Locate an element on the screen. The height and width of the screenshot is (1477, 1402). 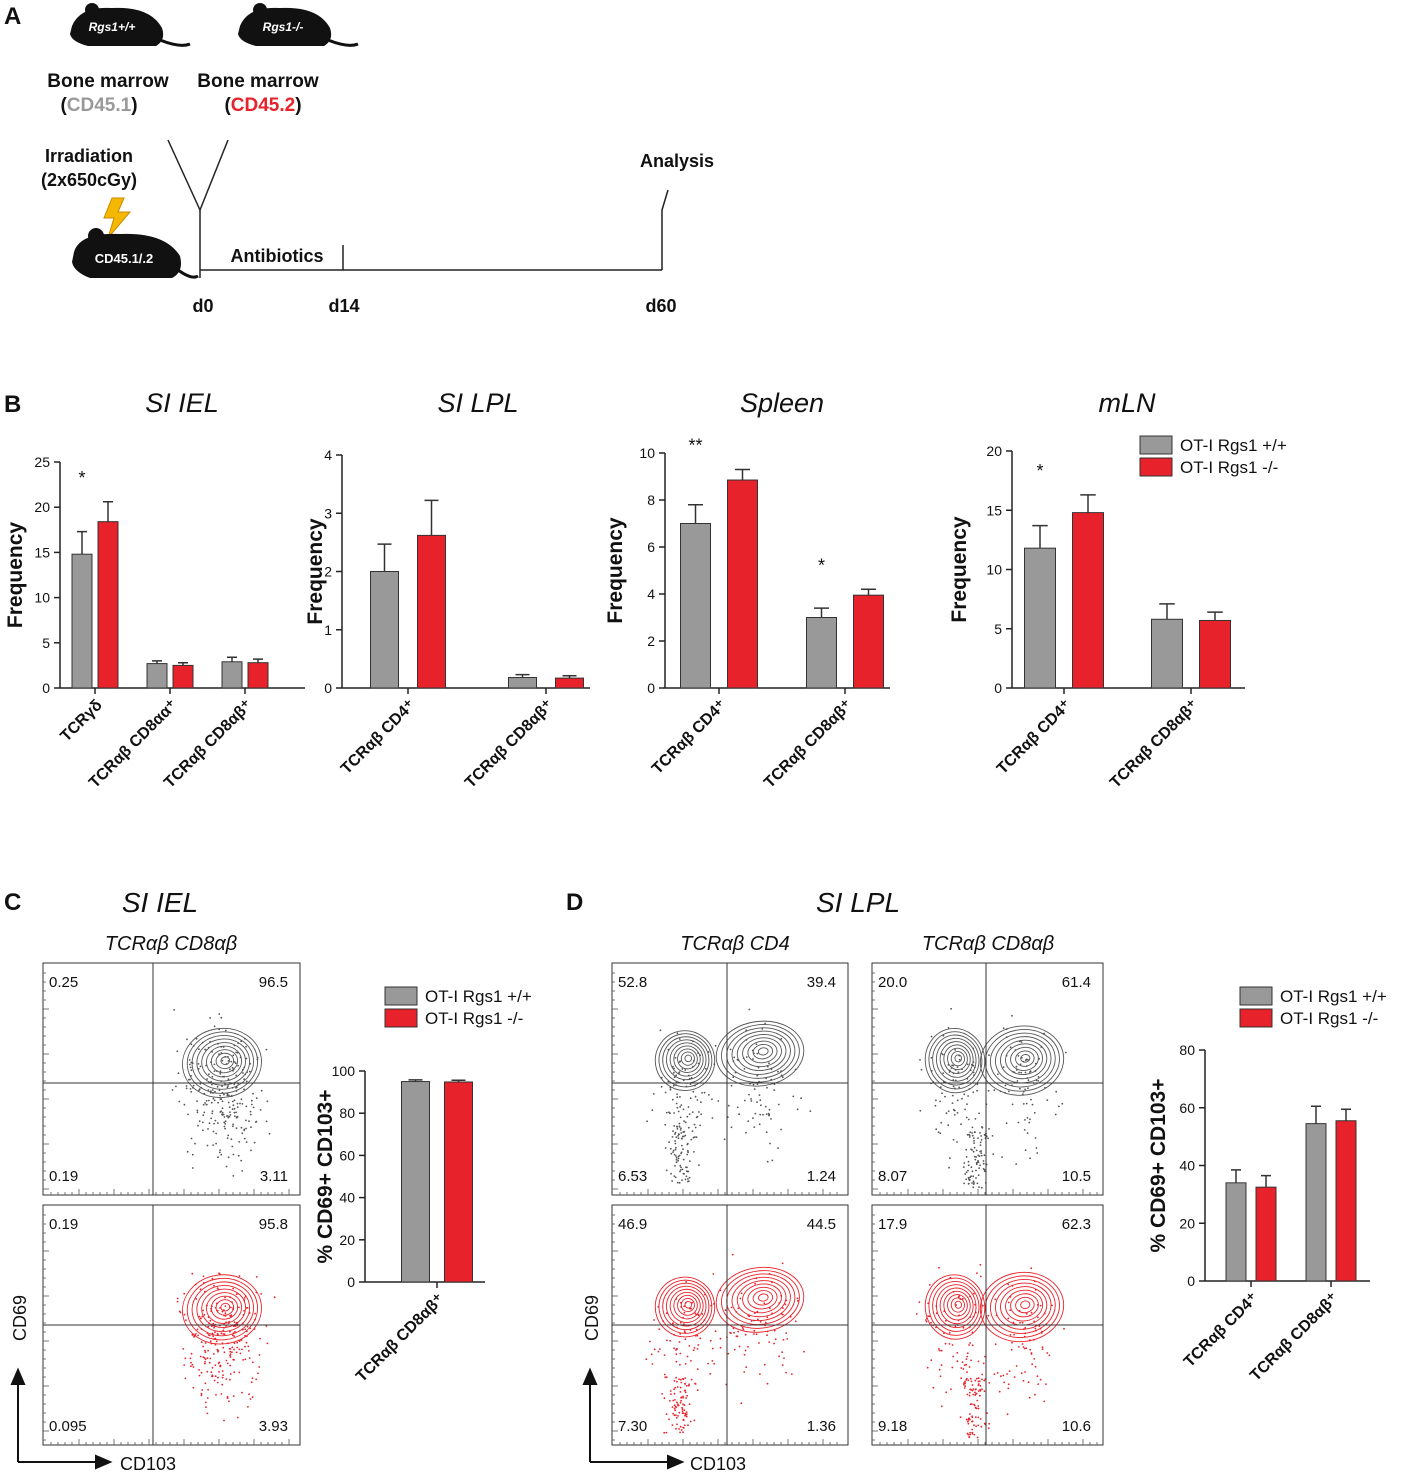
error-bar is located at coordinates (821, 612).